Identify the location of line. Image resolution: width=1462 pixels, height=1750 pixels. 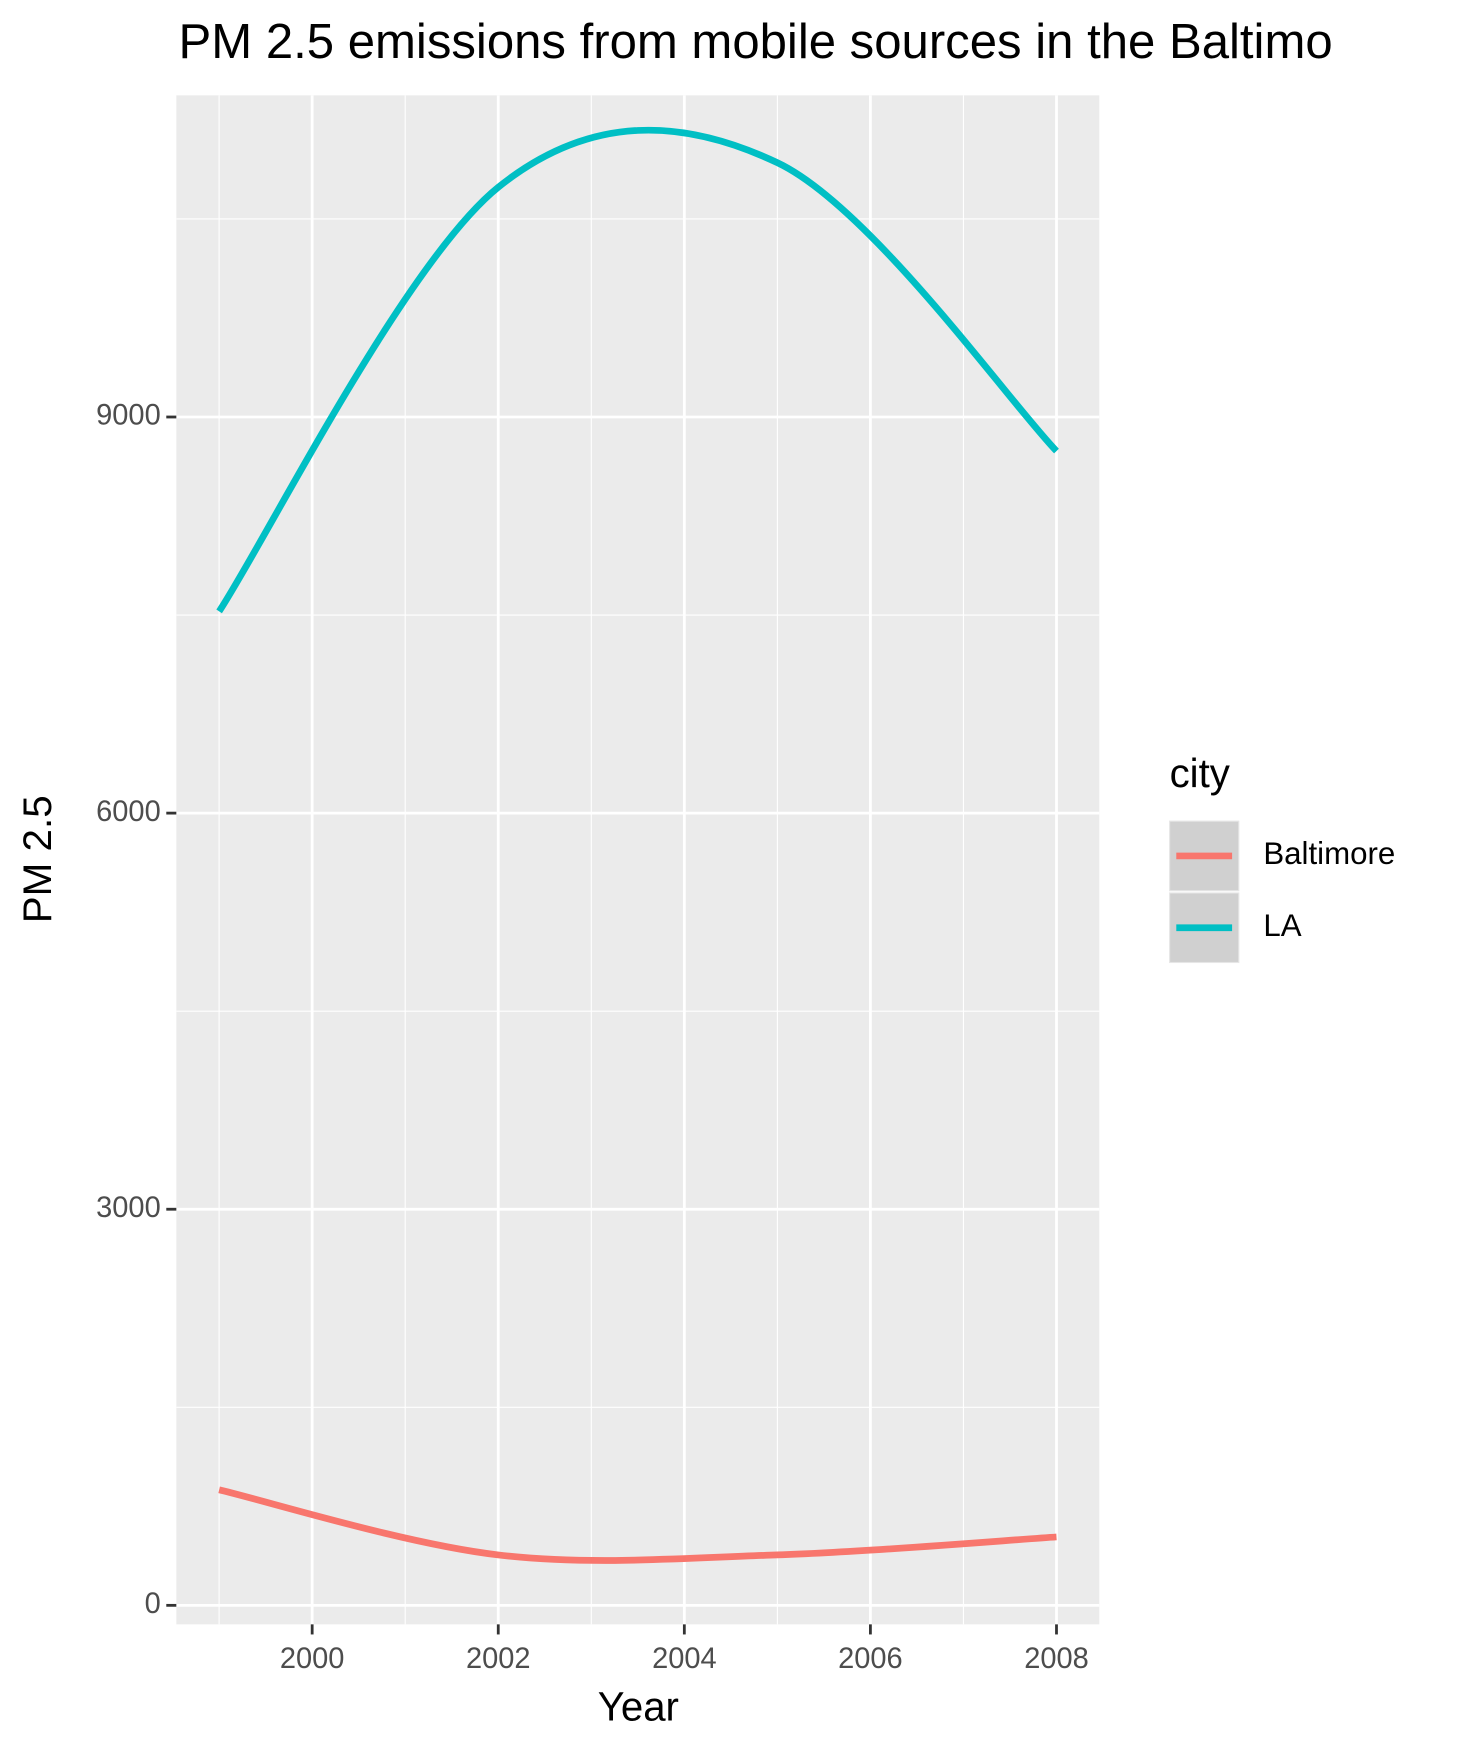
(637, 1525).